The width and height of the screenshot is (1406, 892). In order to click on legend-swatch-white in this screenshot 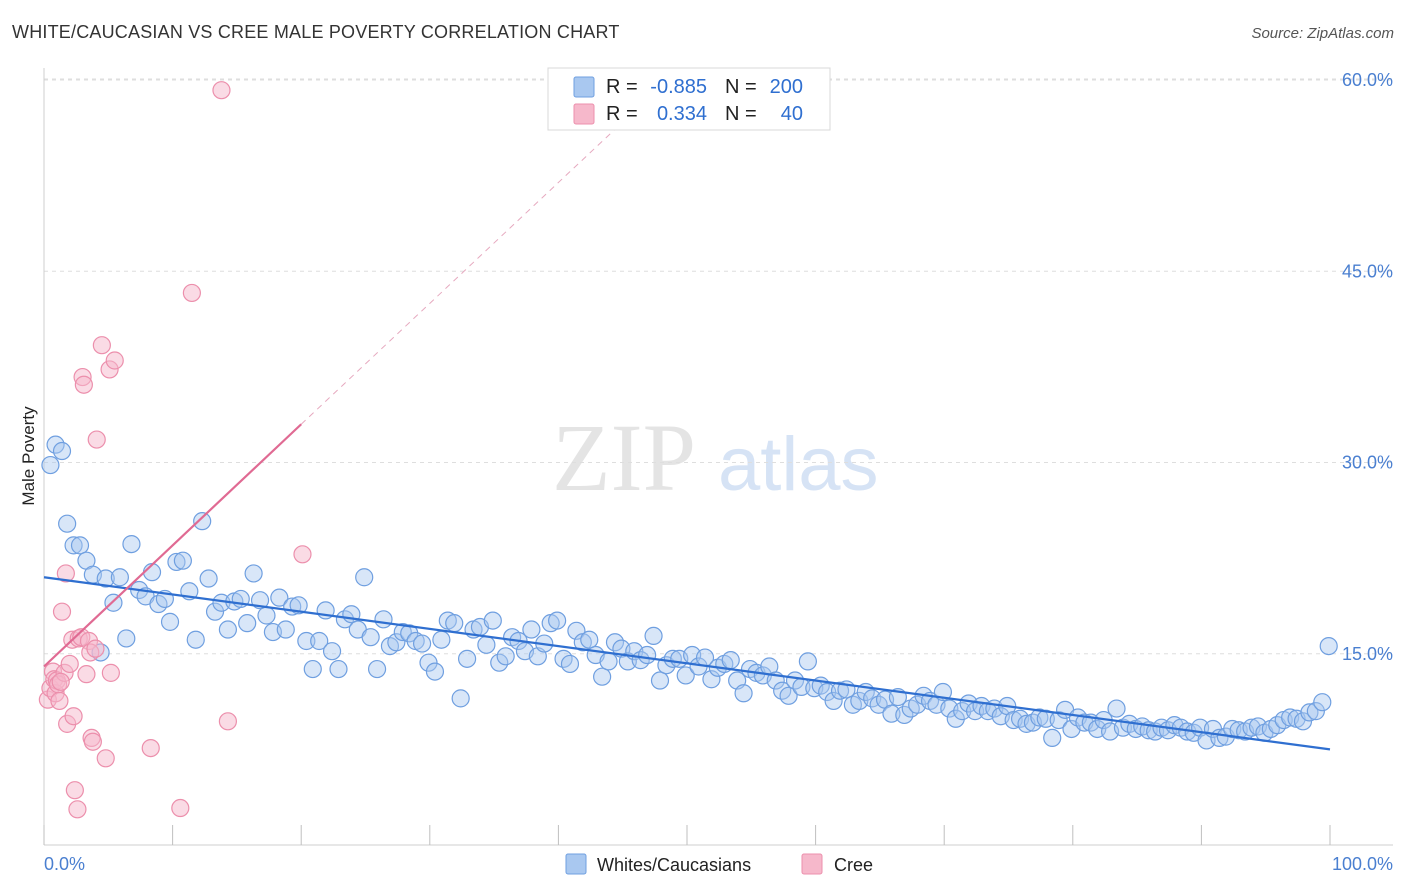, I will do `click(584, 87)`.